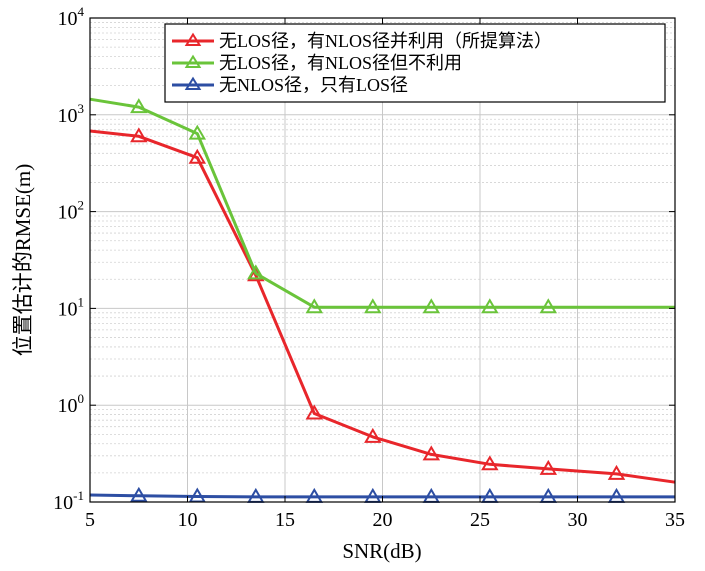 The height and width of the screenshot is (571, 705). What do you see at coordinates (71, 211) in the screenshot?
I see `y-tick-label: 10²` at bounding box center [71, 211].